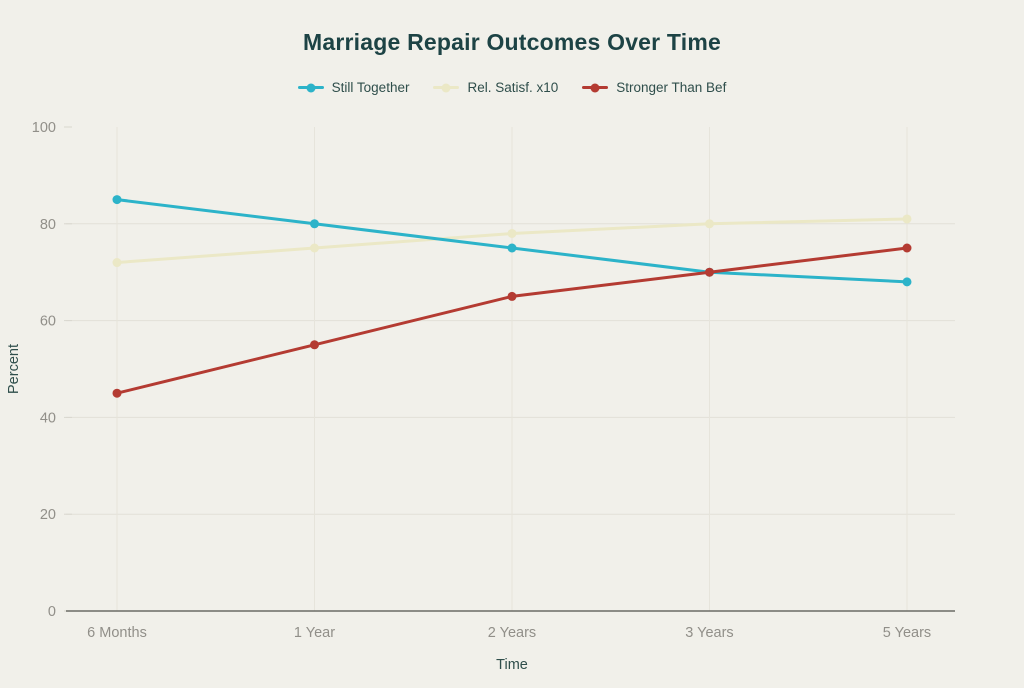 This screenshot has height=688, width=1024. Describe the element at coordinates (48, 322) in the screenshot. I see `y-tick-label: 60` at that location.